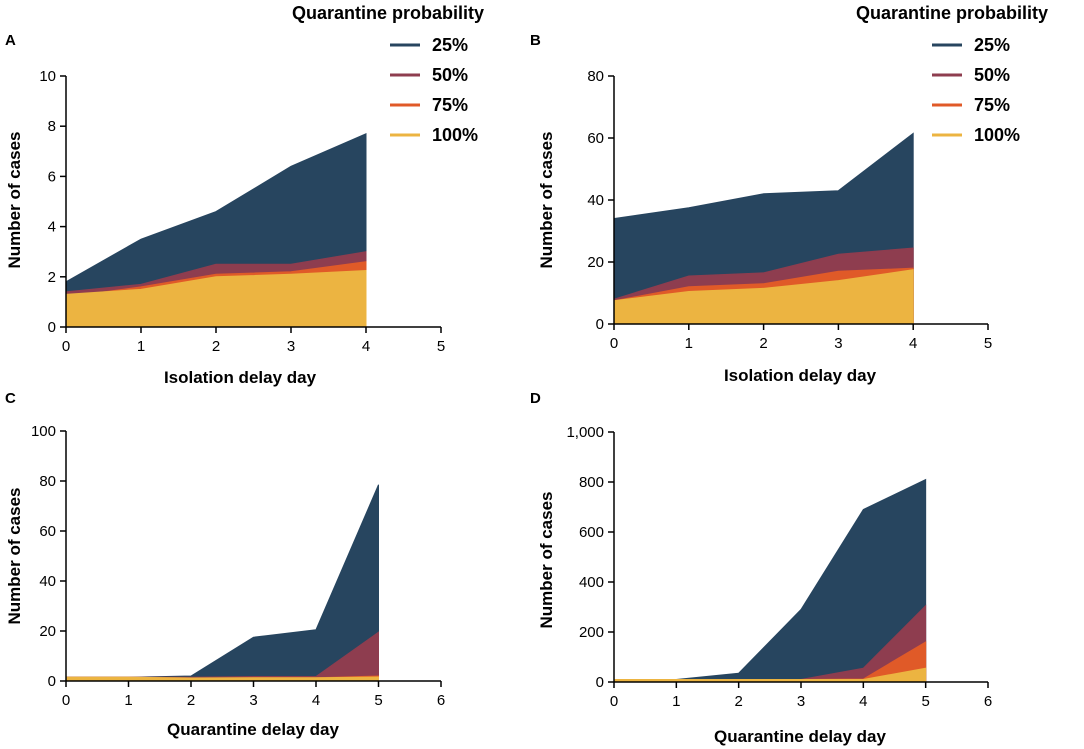  Describe the element at coordinates (47, 76) in the screenshot. I see `y-tick-label: 10` at that location.